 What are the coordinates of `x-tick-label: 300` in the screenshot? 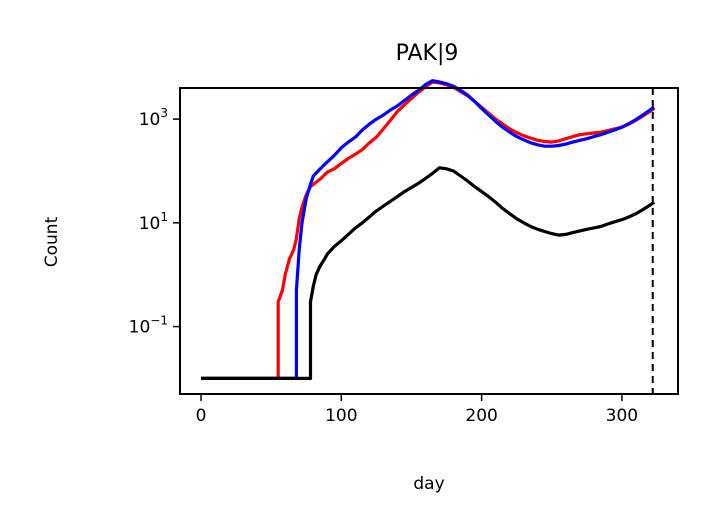 It's located at (622, 416).